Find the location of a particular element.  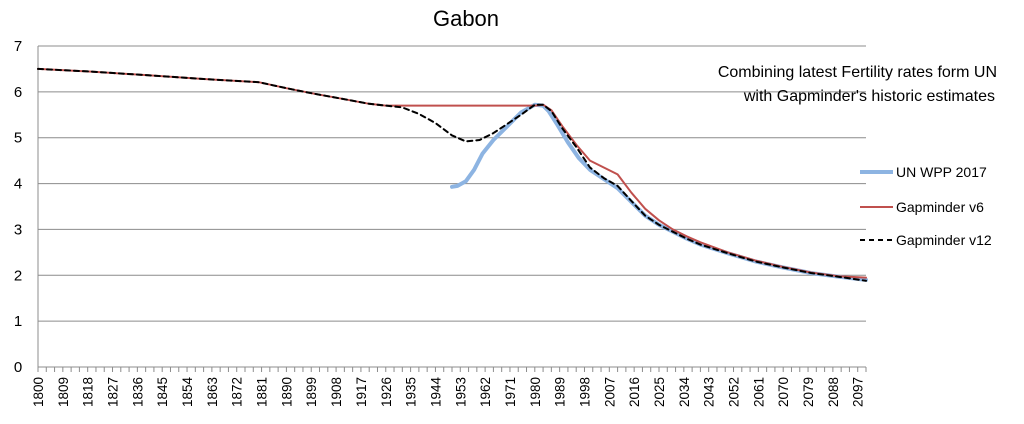

x-tick-label-1980: 1980 is located at coordinates (535, 392).